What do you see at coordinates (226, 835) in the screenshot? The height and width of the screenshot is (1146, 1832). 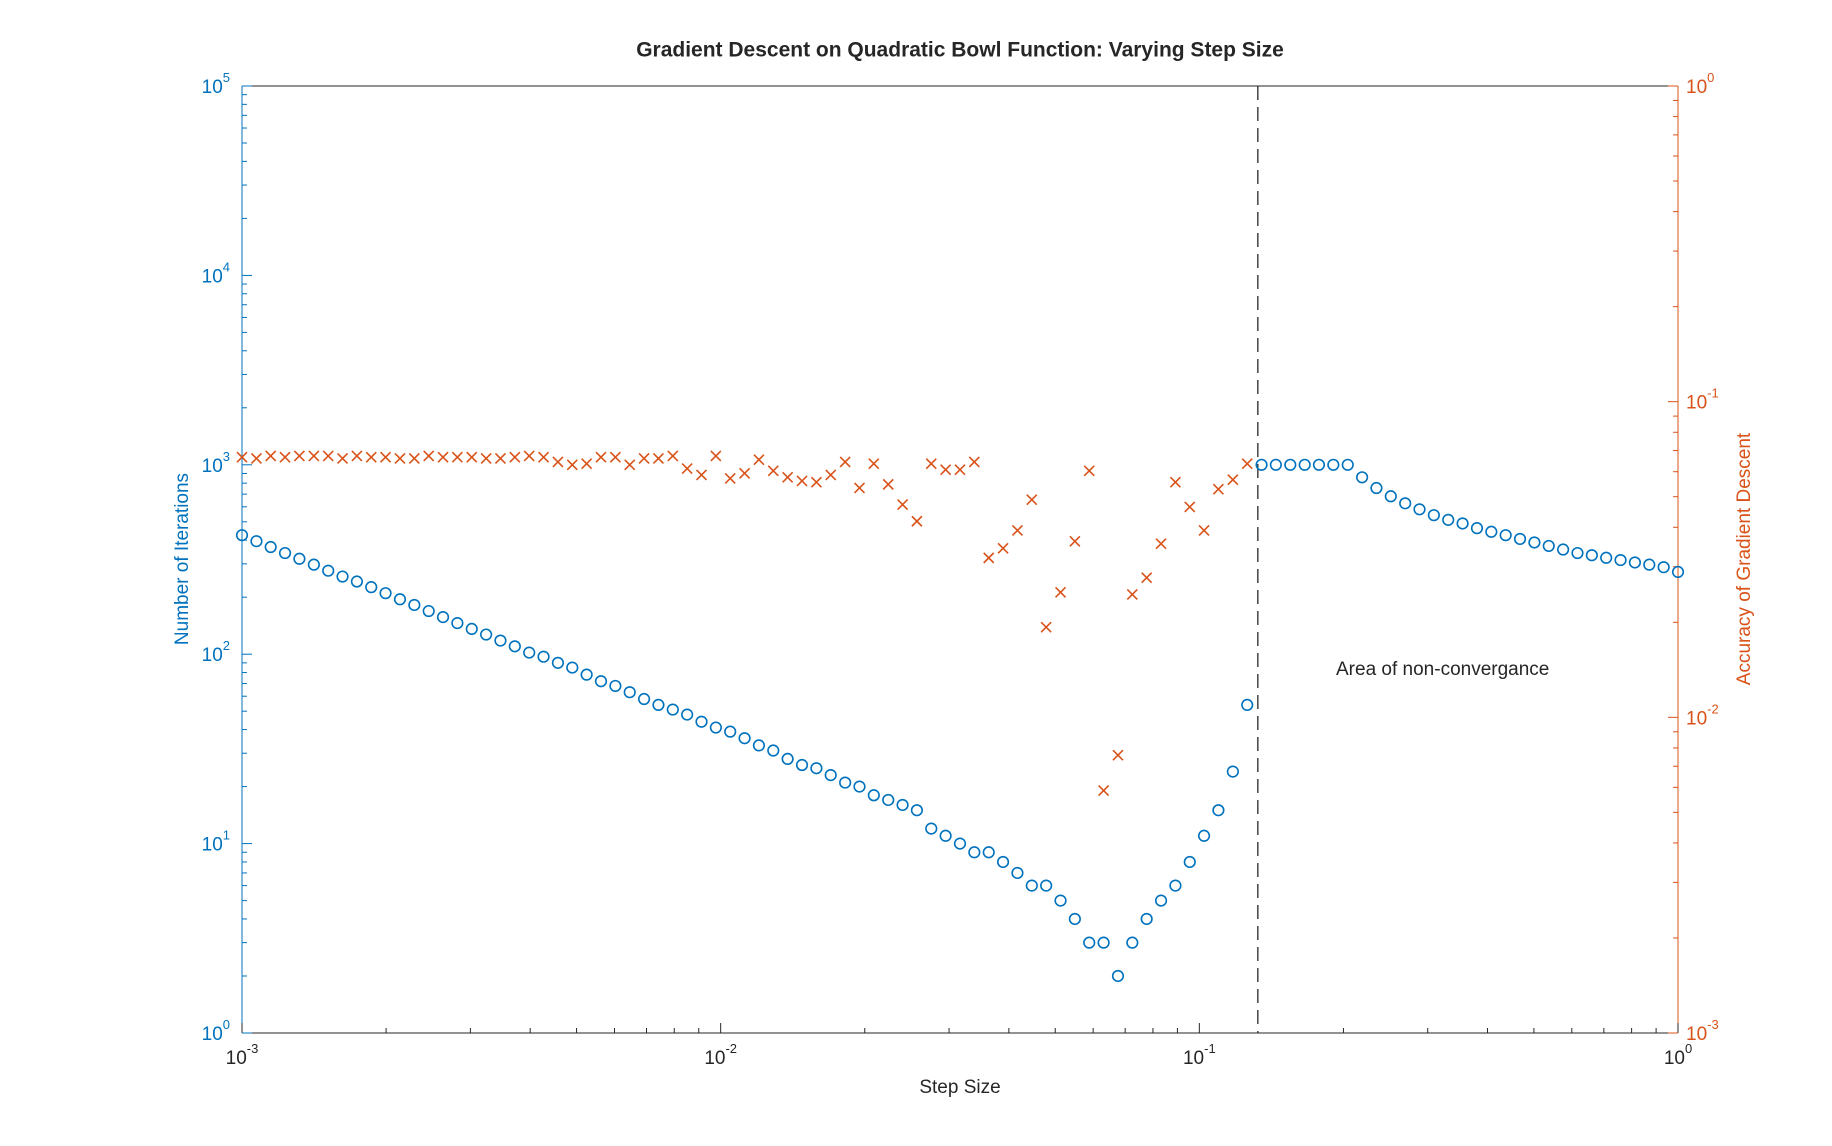 I see `y-tick-label-exp: 1` at bounding box center [226, 835].